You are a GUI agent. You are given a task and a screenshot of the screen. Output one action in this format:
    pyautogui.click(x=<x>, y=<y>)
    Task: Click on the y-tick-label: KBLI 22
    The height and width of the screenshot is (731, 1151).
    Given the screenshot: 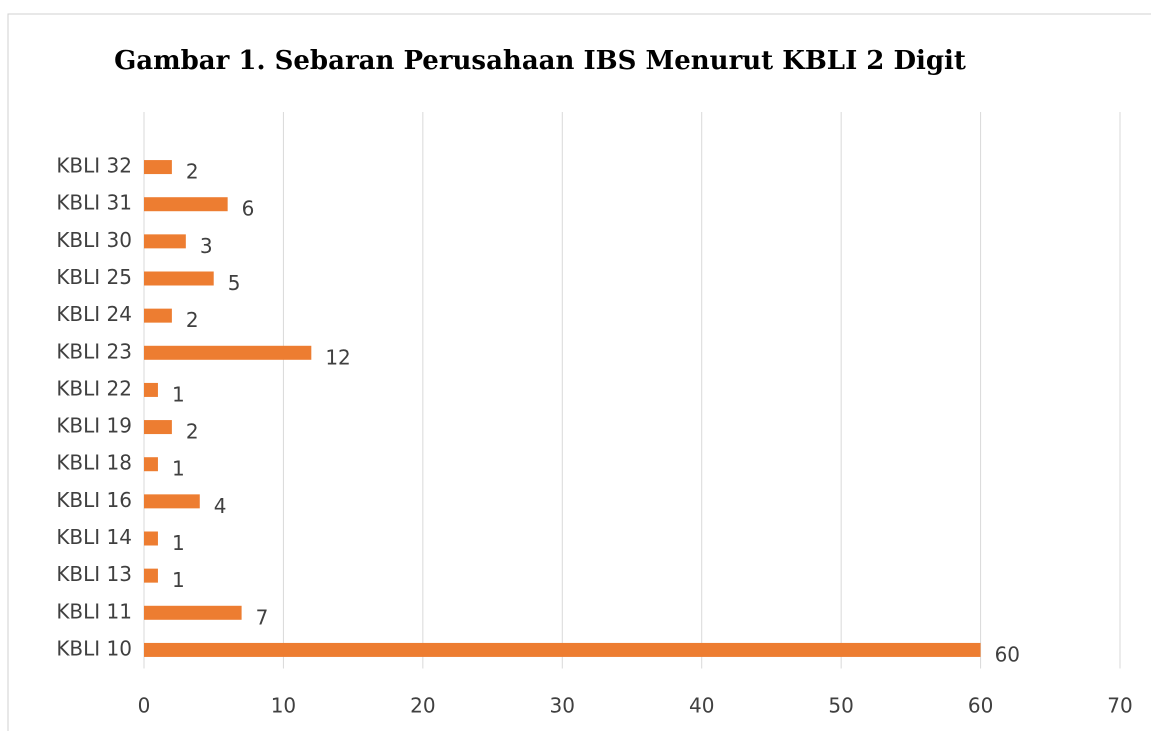 What is the action you would take?
    pyautogui.click(x=94, y=388)
    